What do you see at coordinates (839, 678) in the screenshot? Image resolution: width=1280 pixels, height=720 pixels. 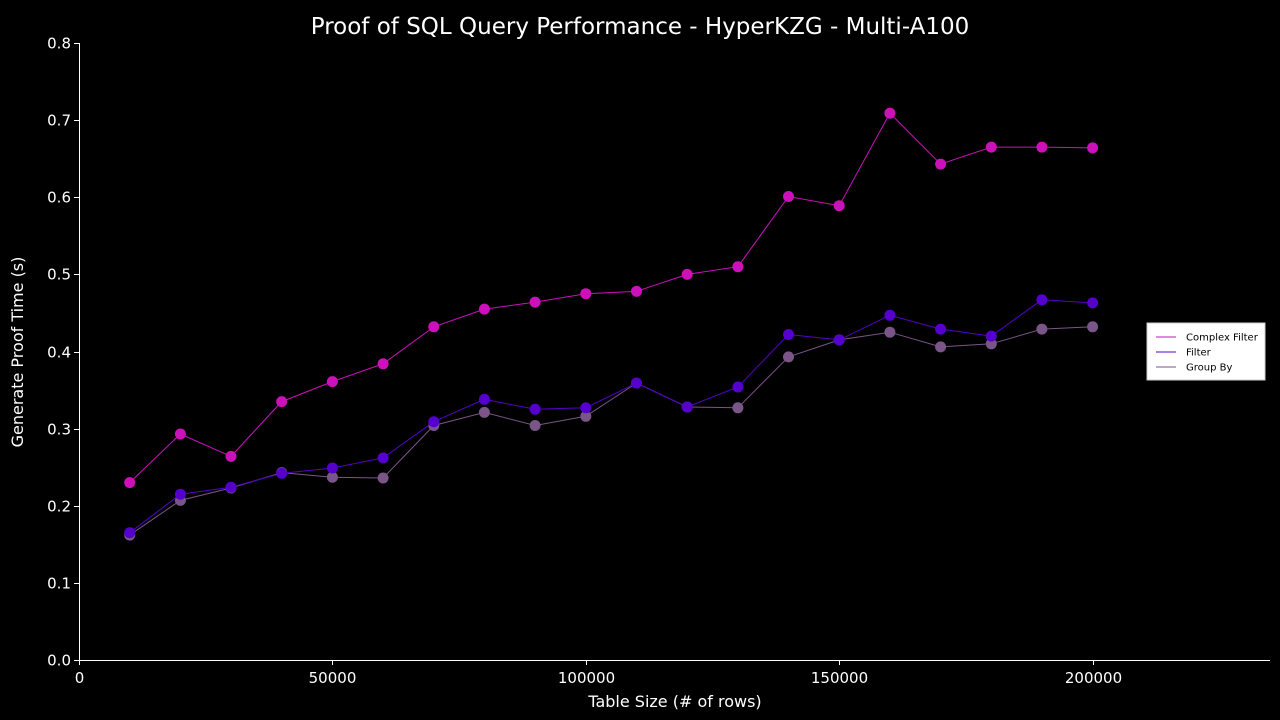 I see `x-tick-label: 150000` at bounding box center [839, 678].